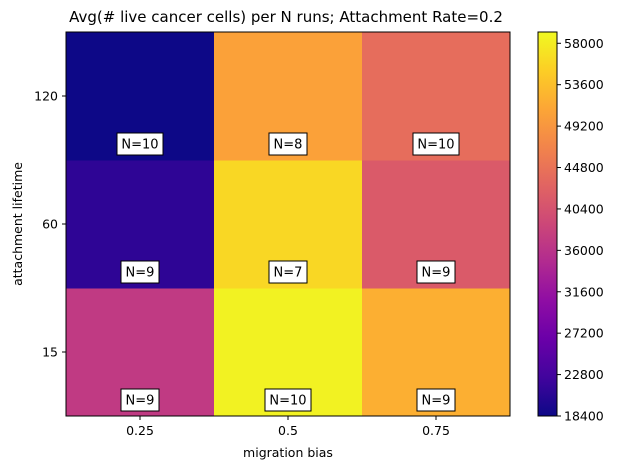  I want to click on colorbar-tick-label: 53600, so click(584, 84).